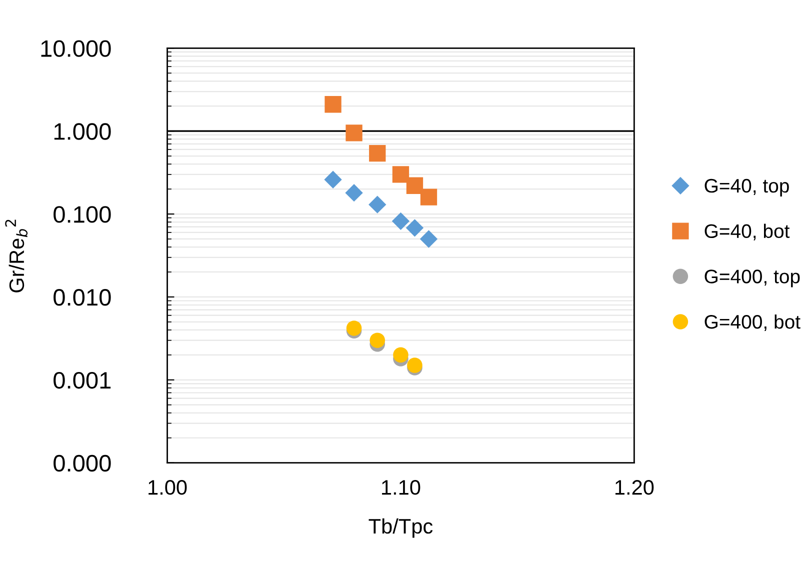 The height and width of the screenshot is (580, 812). What do you see at coordinates (634, 487) in the screenshot?
I see `x-tick-label: 1.20` at bounding box center [634, 487].